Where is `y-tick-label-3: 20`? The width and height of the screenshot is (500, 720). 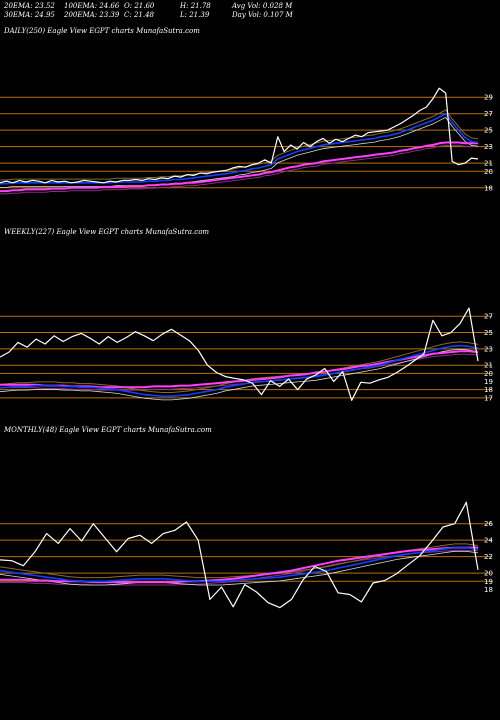
y-tick-label-3: 20 is located at coordinates (488, 574).